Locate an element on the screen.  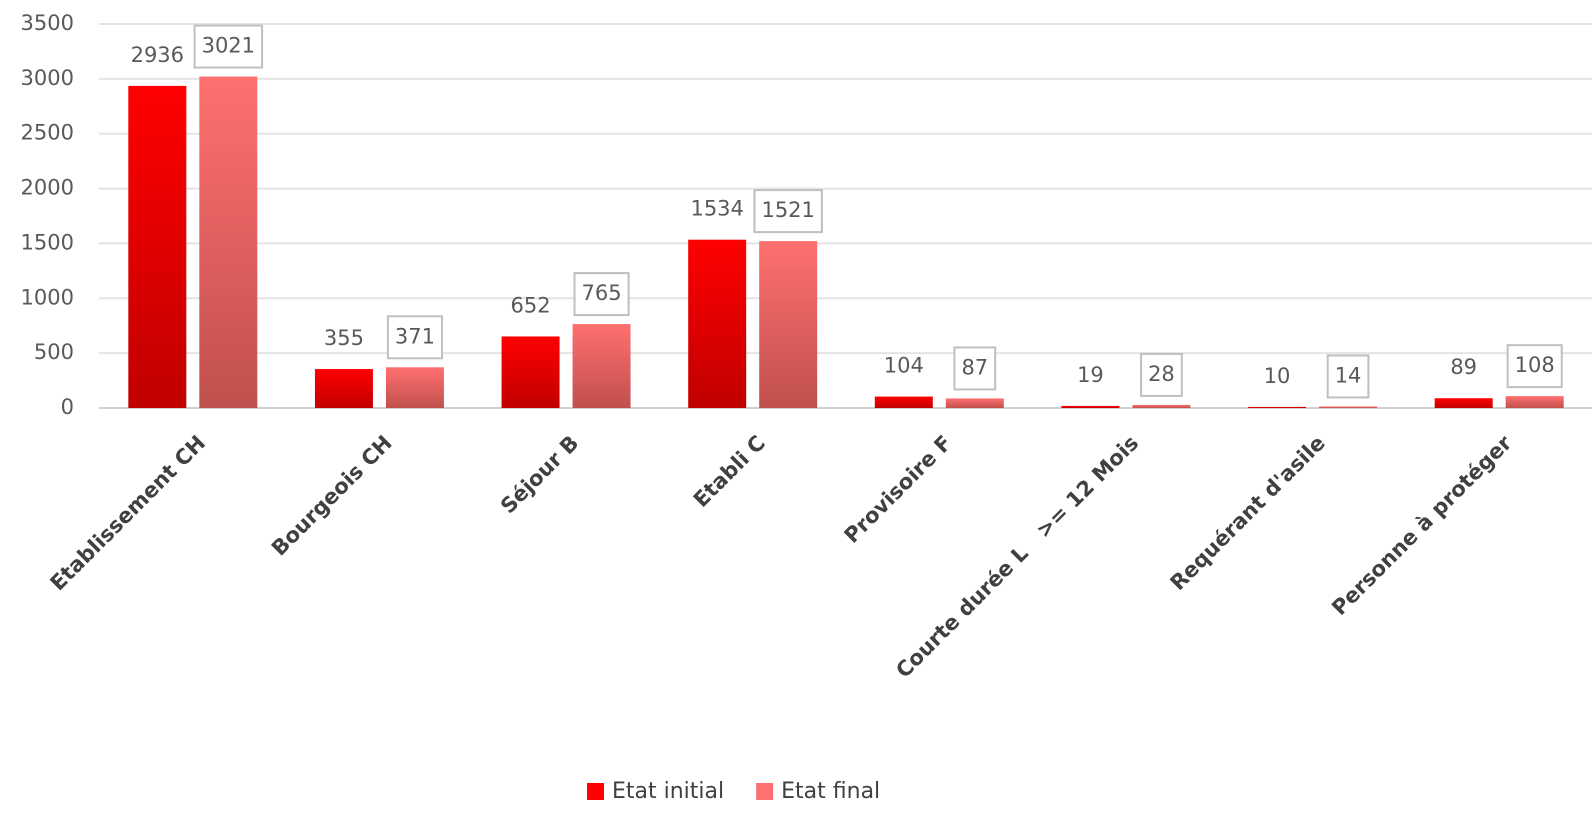
x-tick-label: Bourgeois CH is located at coordinates (332, 496).